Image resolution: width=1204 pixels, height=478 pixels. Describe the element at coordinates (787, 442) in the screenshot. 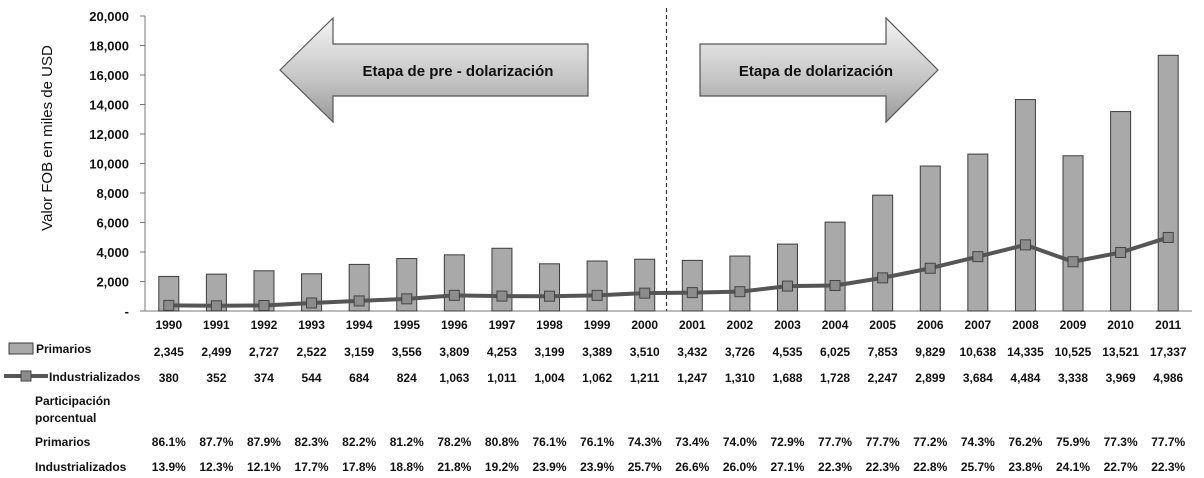

I see `share-primarios: 72.9%` at that location.